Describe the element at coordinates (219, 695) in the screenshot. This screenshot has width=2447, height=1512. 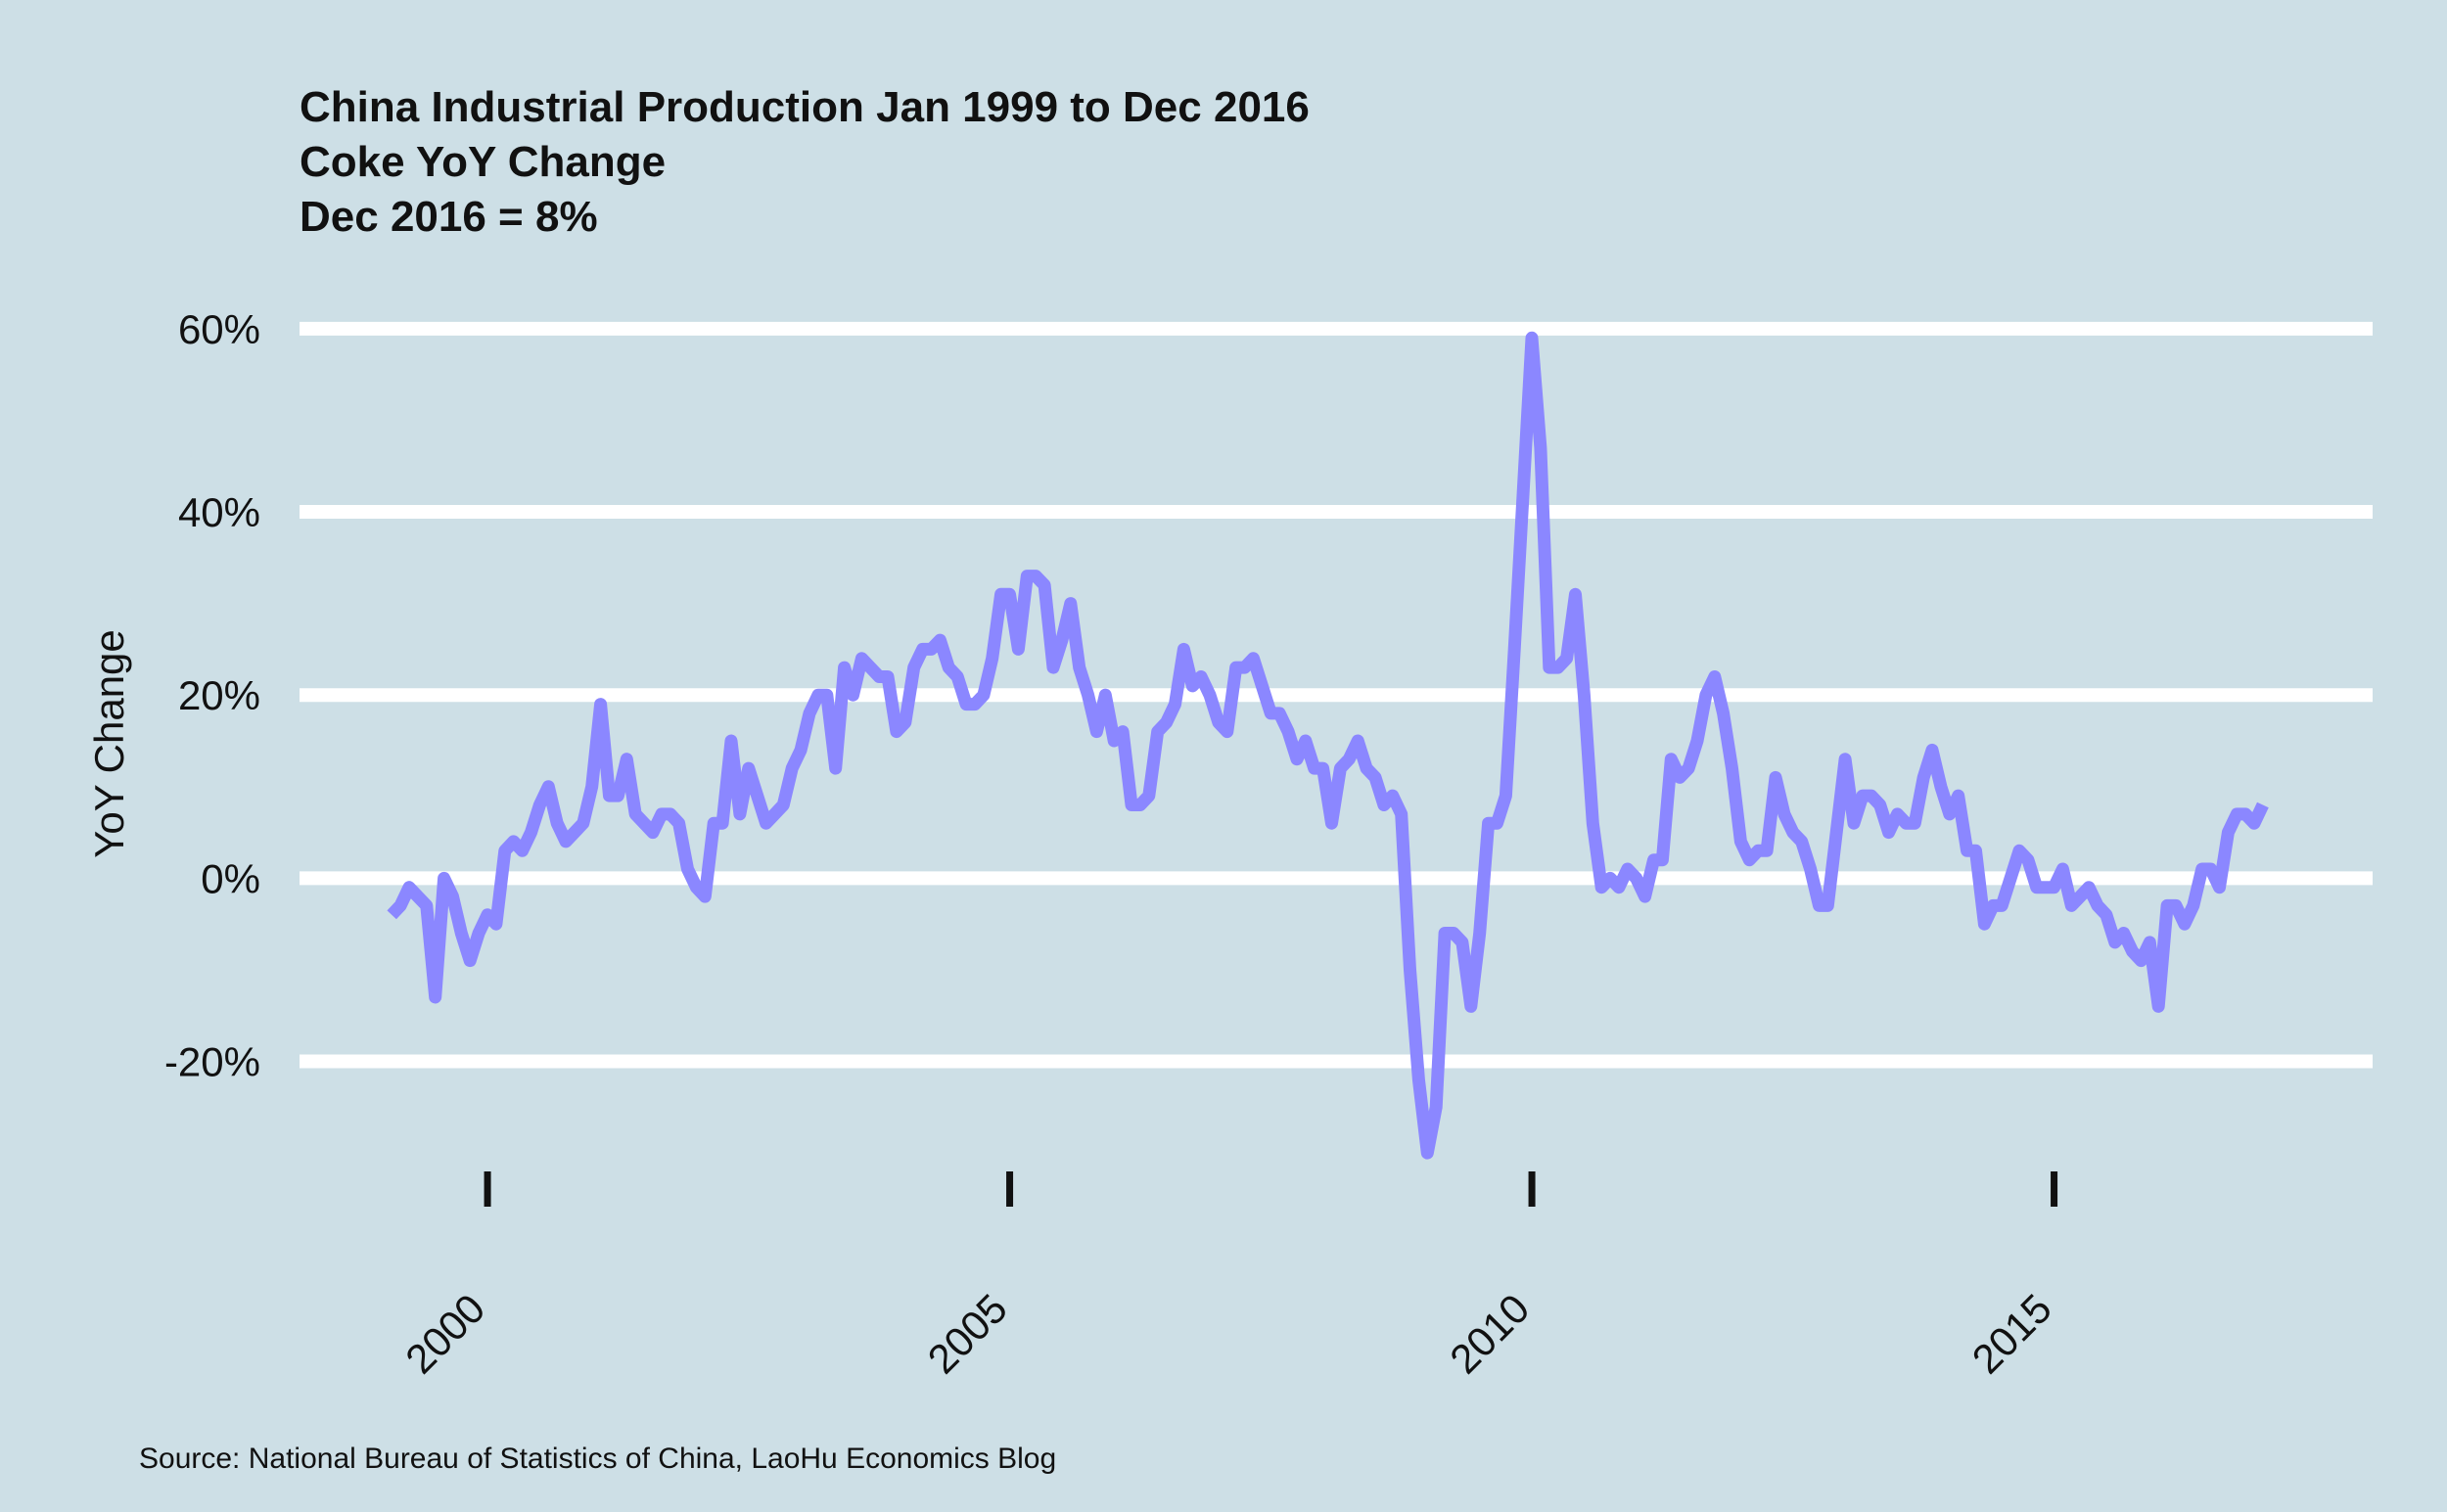
I see `y-tick-label: 20%` at that location.